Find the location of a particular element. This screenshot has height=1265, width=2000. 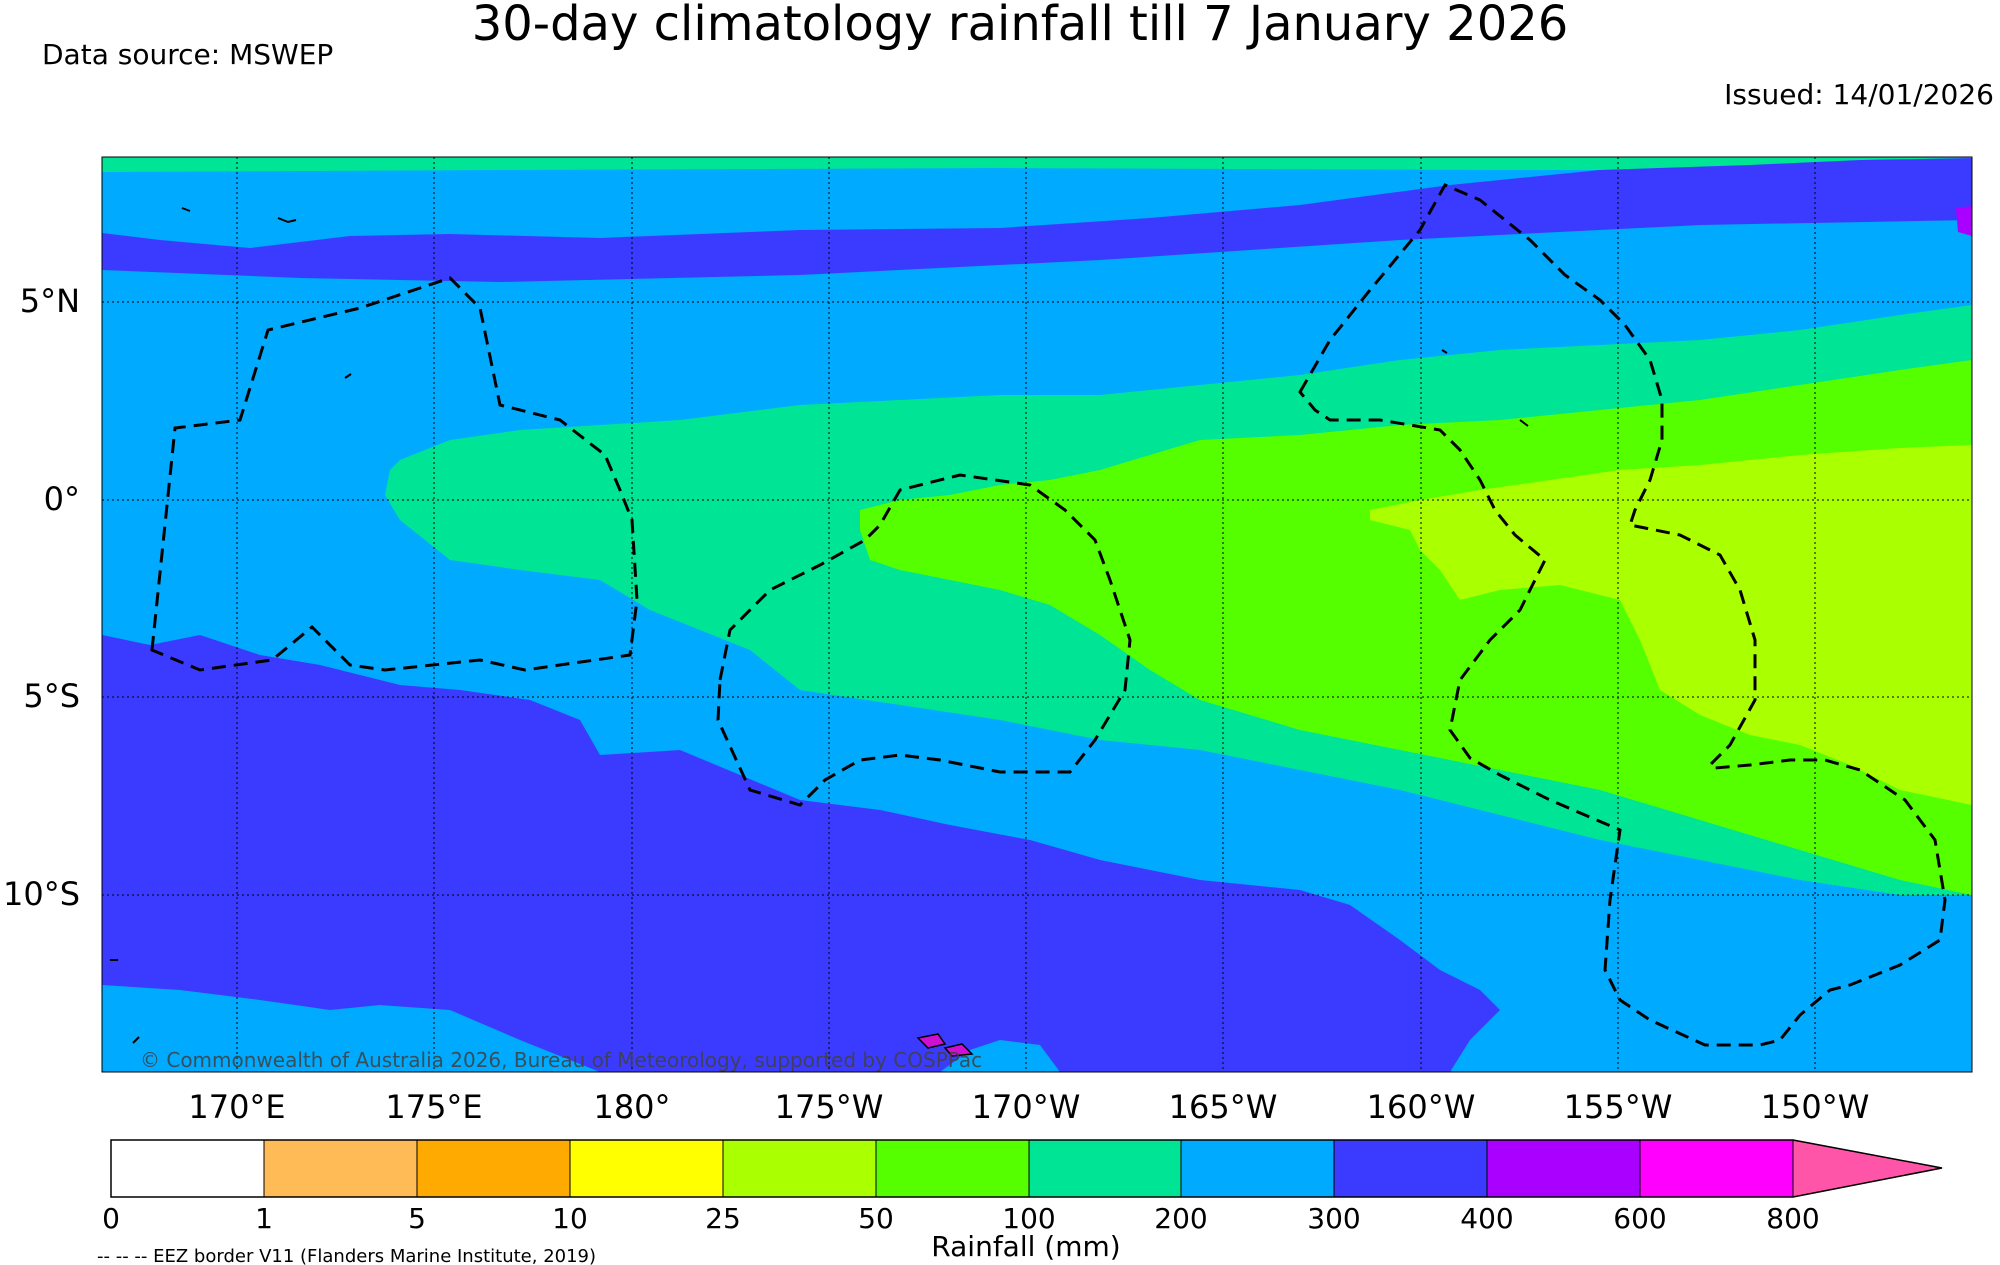

colorbar-tick: 600 is located at coordinates (1639, 1218).